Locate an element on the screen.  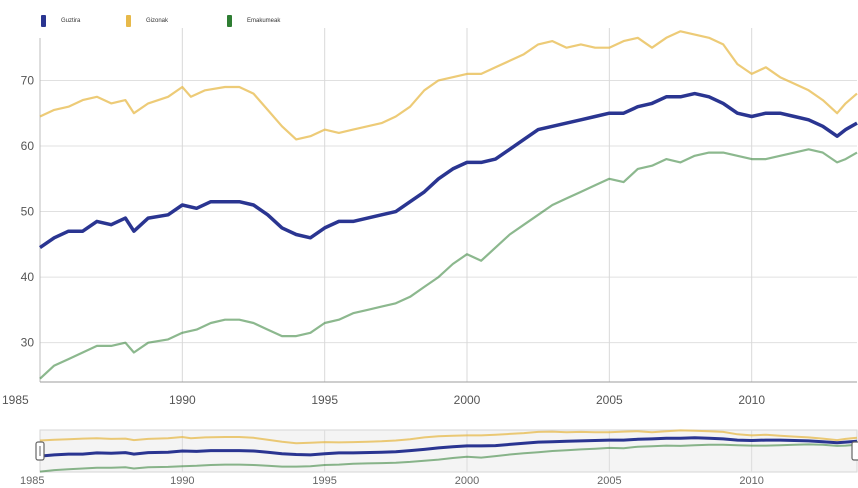
y-tick-label-50: 50 is located at coordinates (28, 212).